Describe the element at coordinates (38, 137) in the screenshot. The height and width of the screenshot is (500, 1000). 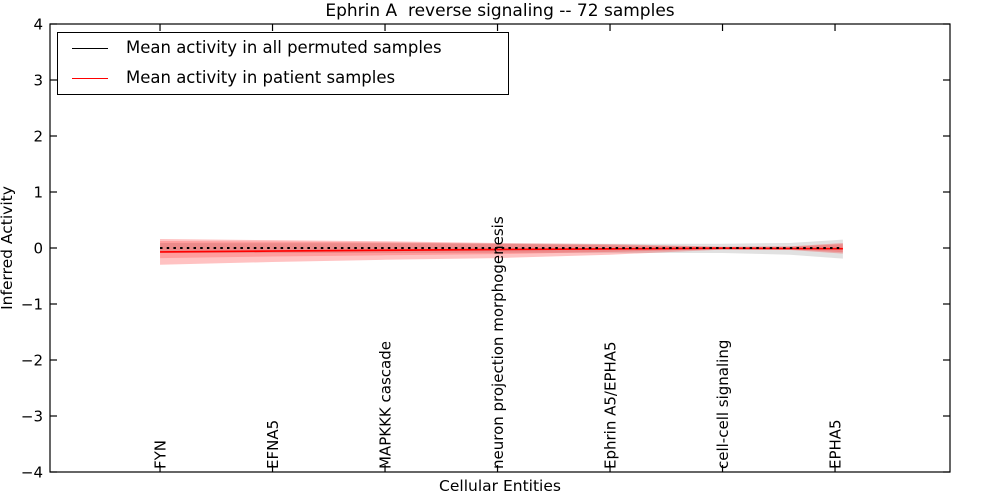
I see `y-tick-label: 2` at that location.